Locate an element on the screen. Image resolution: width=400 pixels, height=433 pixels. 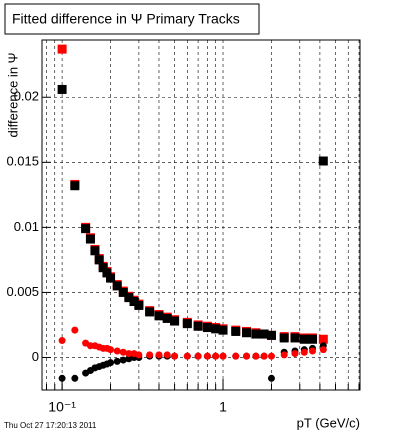
y-tick-label: 0.005 is located at coordinates (22, 291).